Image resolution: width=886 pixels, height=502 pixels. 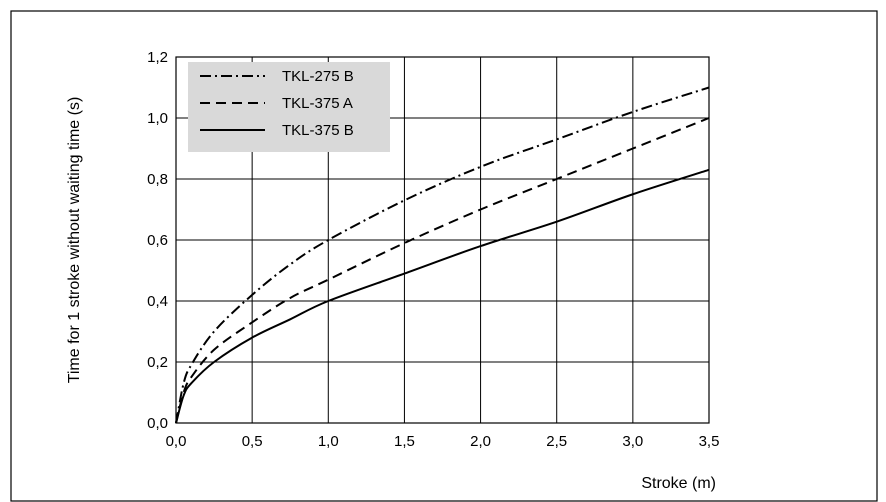 I want to click on x-tick-label: 2,0, so click(x=480, y=441).